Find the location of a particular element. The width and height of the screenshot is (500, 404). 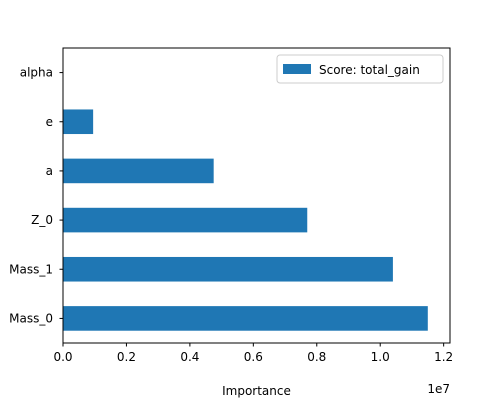

legend: Score: total_gain is located at coordinates (360, 69).